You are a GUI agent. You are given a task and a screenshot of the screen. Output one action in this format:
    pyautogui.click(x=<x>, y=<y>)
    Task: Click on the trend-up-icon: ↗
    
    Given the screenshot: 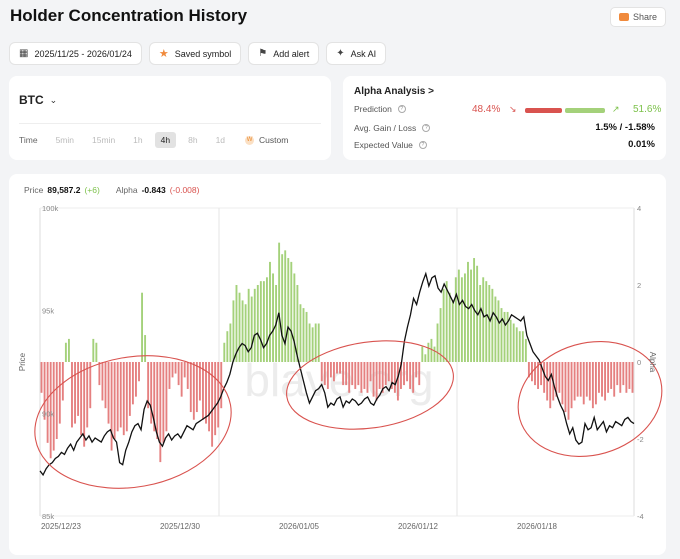 What is the action you would take?
    pyautogui.click(x=616, y=109)
    